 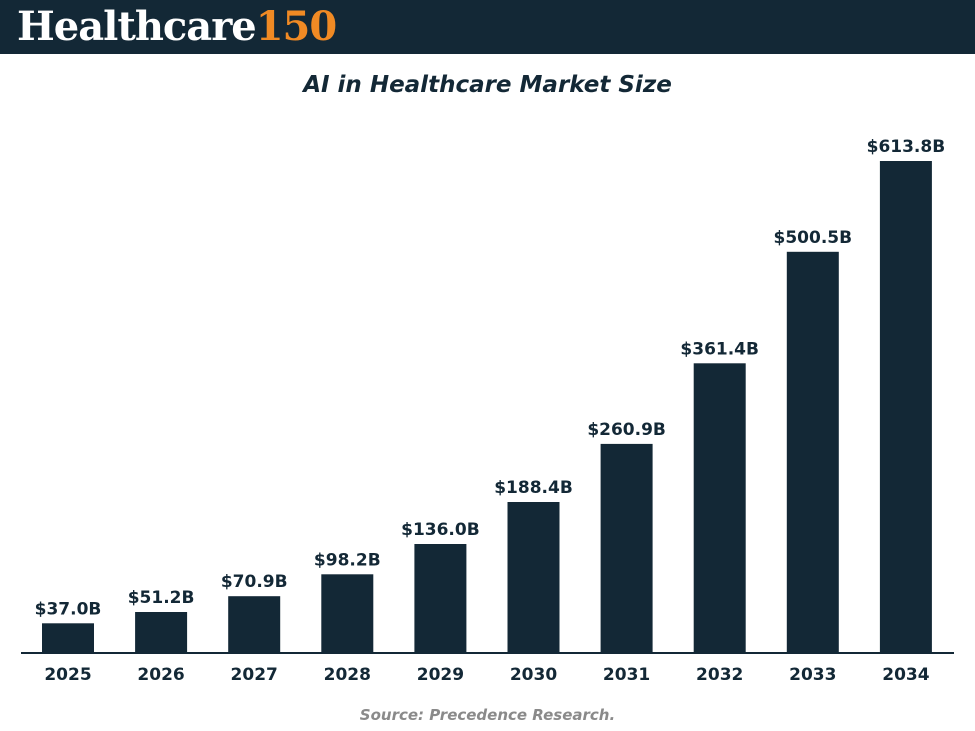 I want to click on logo-word: Healthcare, so click(x=137, y=26).